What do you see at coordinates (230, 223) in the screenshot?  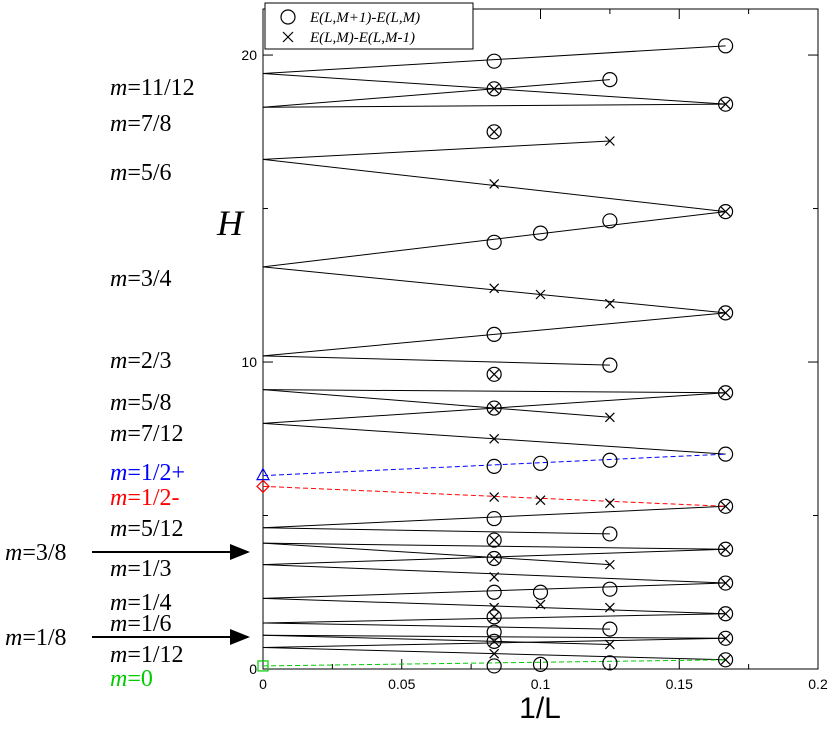 I see `y-axis-label: H` at bounding box center [230, 223].